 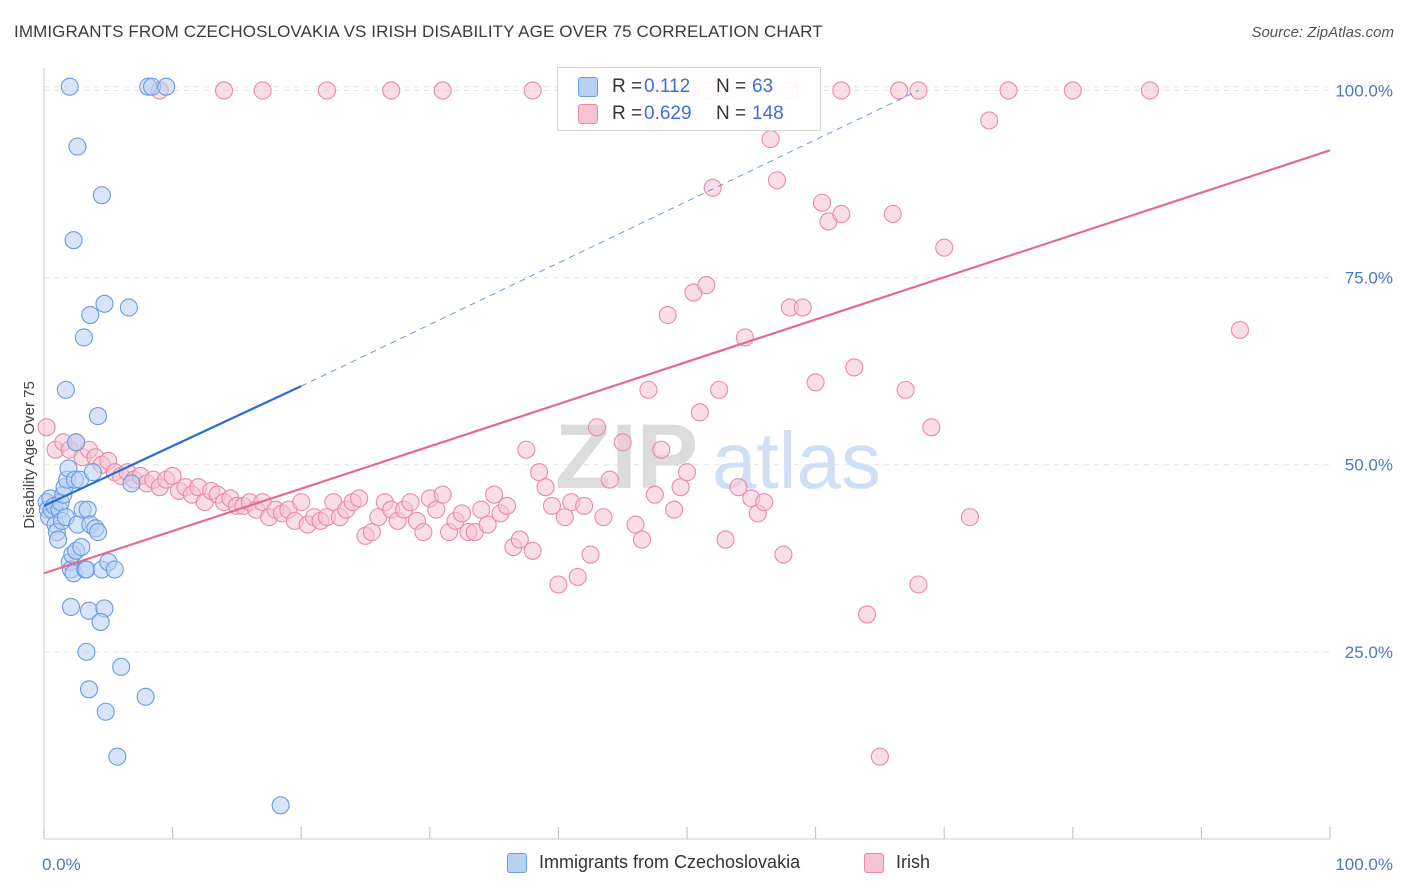 I want to click on y-tick-label: 25.0%, so click(x=1369, y=652).